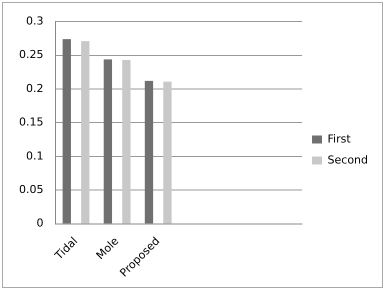 The height and width of the screenshot is (290, 385). I want to click on y-tick-label: 0.05, so click(31, 189).